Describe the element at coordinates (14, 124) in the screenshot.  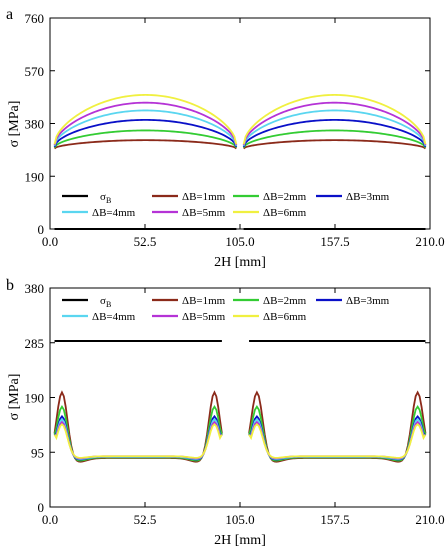
I see `y-axis-label-a: σ [MPa]` at that location.